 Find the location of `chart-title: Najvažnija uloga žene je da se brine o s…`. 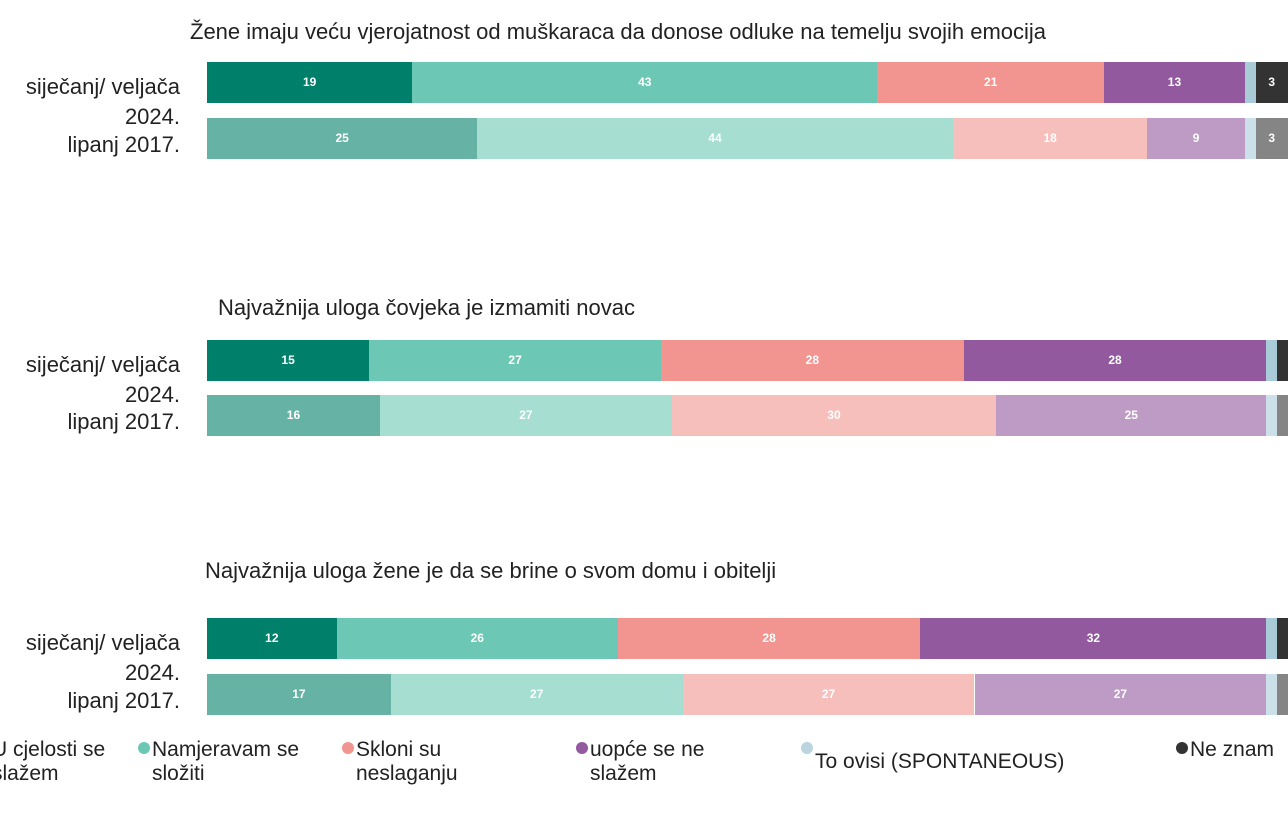

chart-title: Najvažnija uloga žene je da se brine o s… is located at coordinates (491, 570).